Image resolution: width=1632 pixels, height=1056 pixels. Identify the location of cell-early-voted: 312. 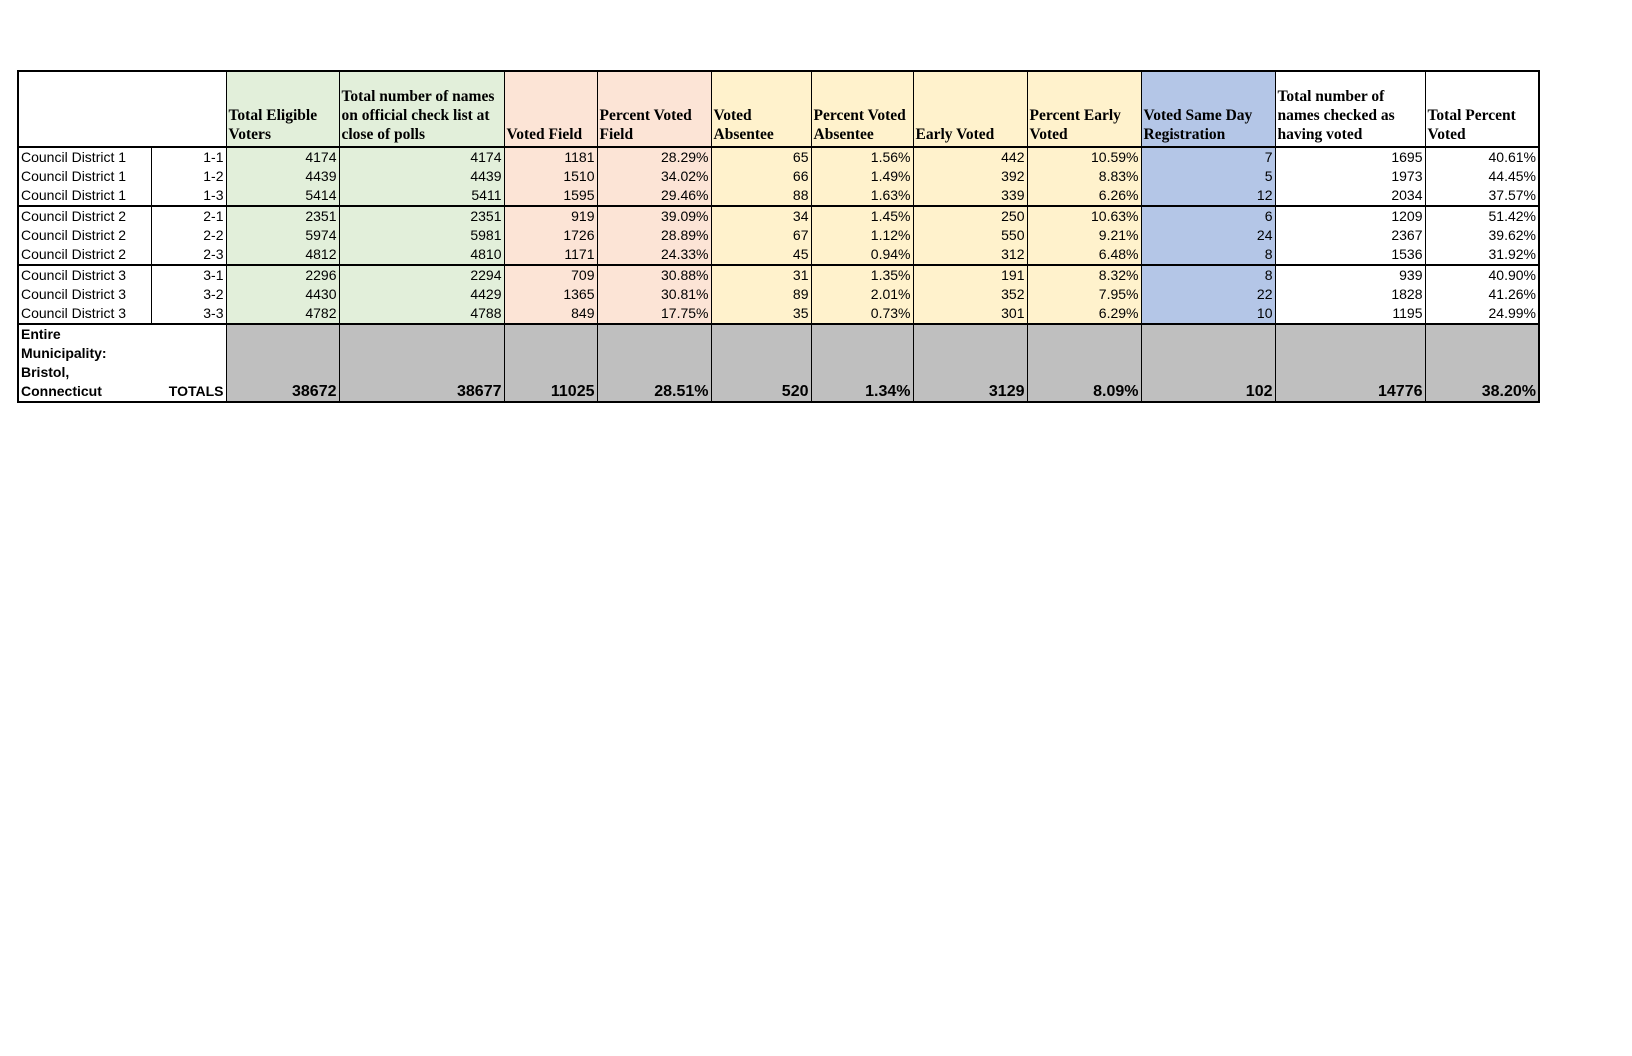
(970, 255).